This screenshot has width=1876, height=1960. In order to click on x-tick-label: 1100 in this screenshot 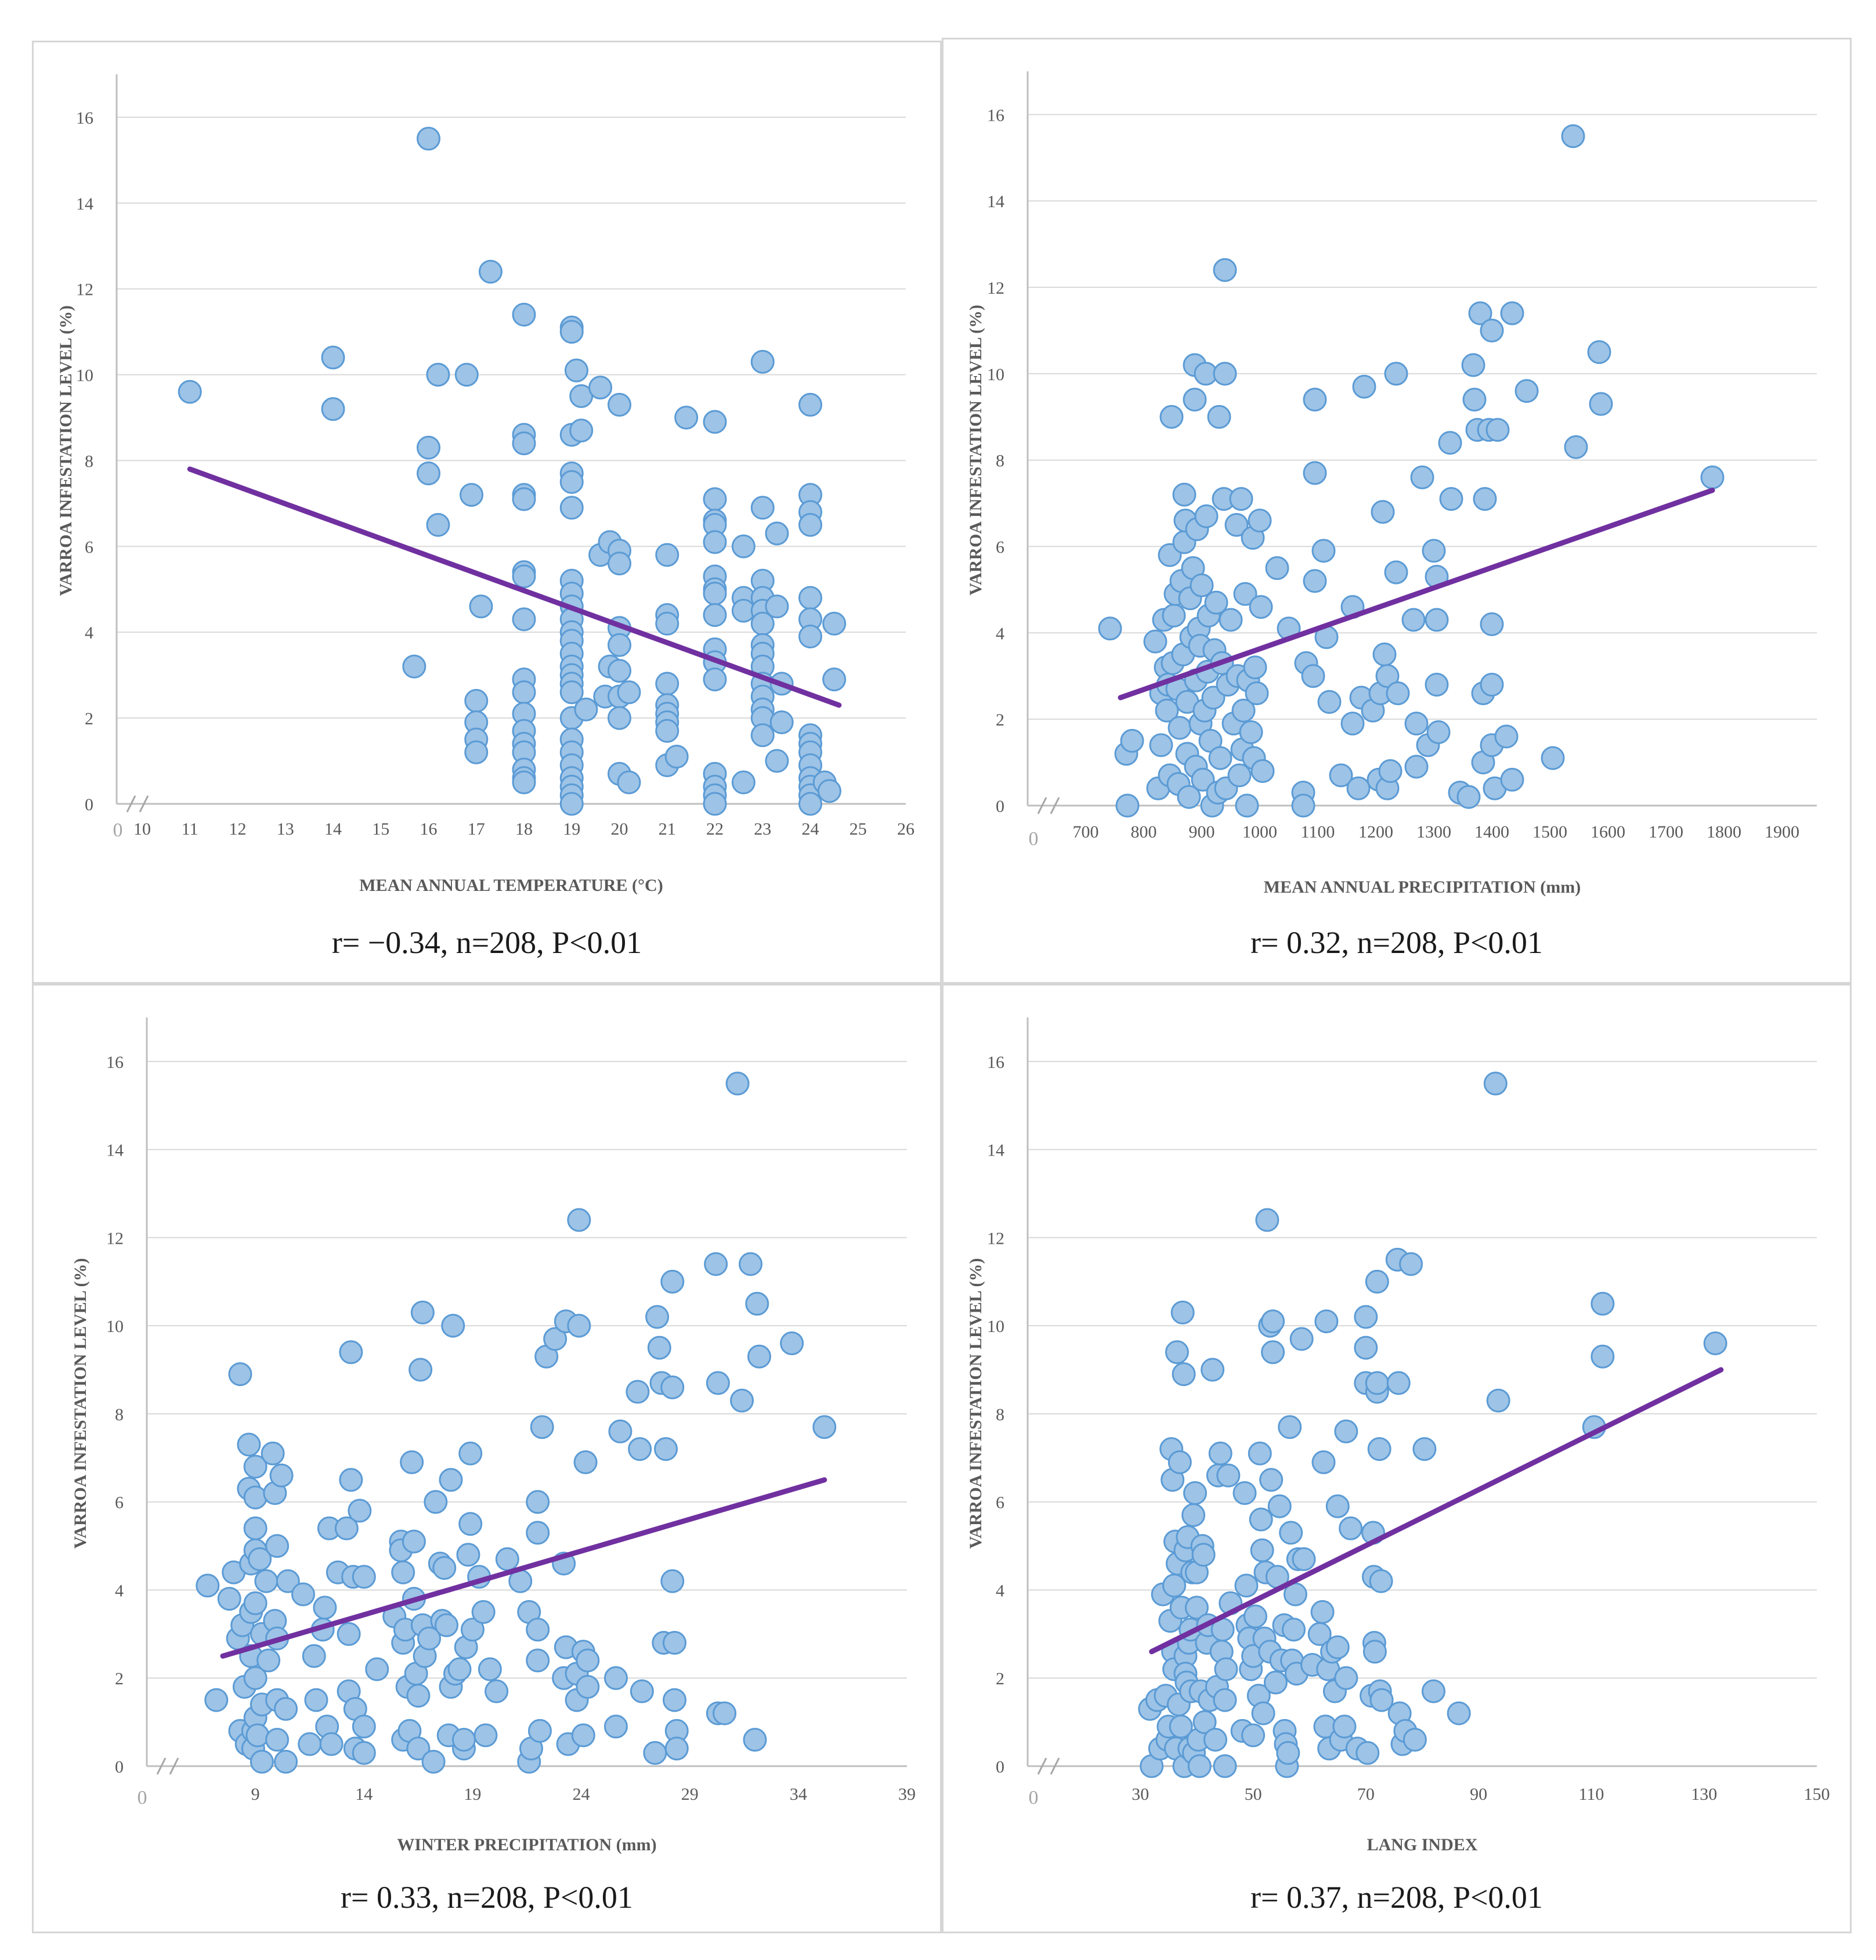, I will do `click(1318, 832)`.